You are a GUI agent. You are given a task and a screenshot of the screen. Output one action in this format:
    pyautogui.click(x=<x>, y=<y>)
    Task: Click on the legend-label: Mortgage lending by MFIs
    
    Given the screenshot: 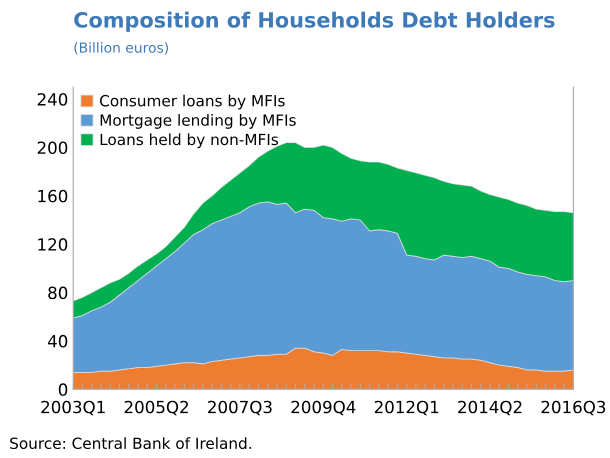 What is the action you would take?
    pyautogui.click(x=198, y=121)
    